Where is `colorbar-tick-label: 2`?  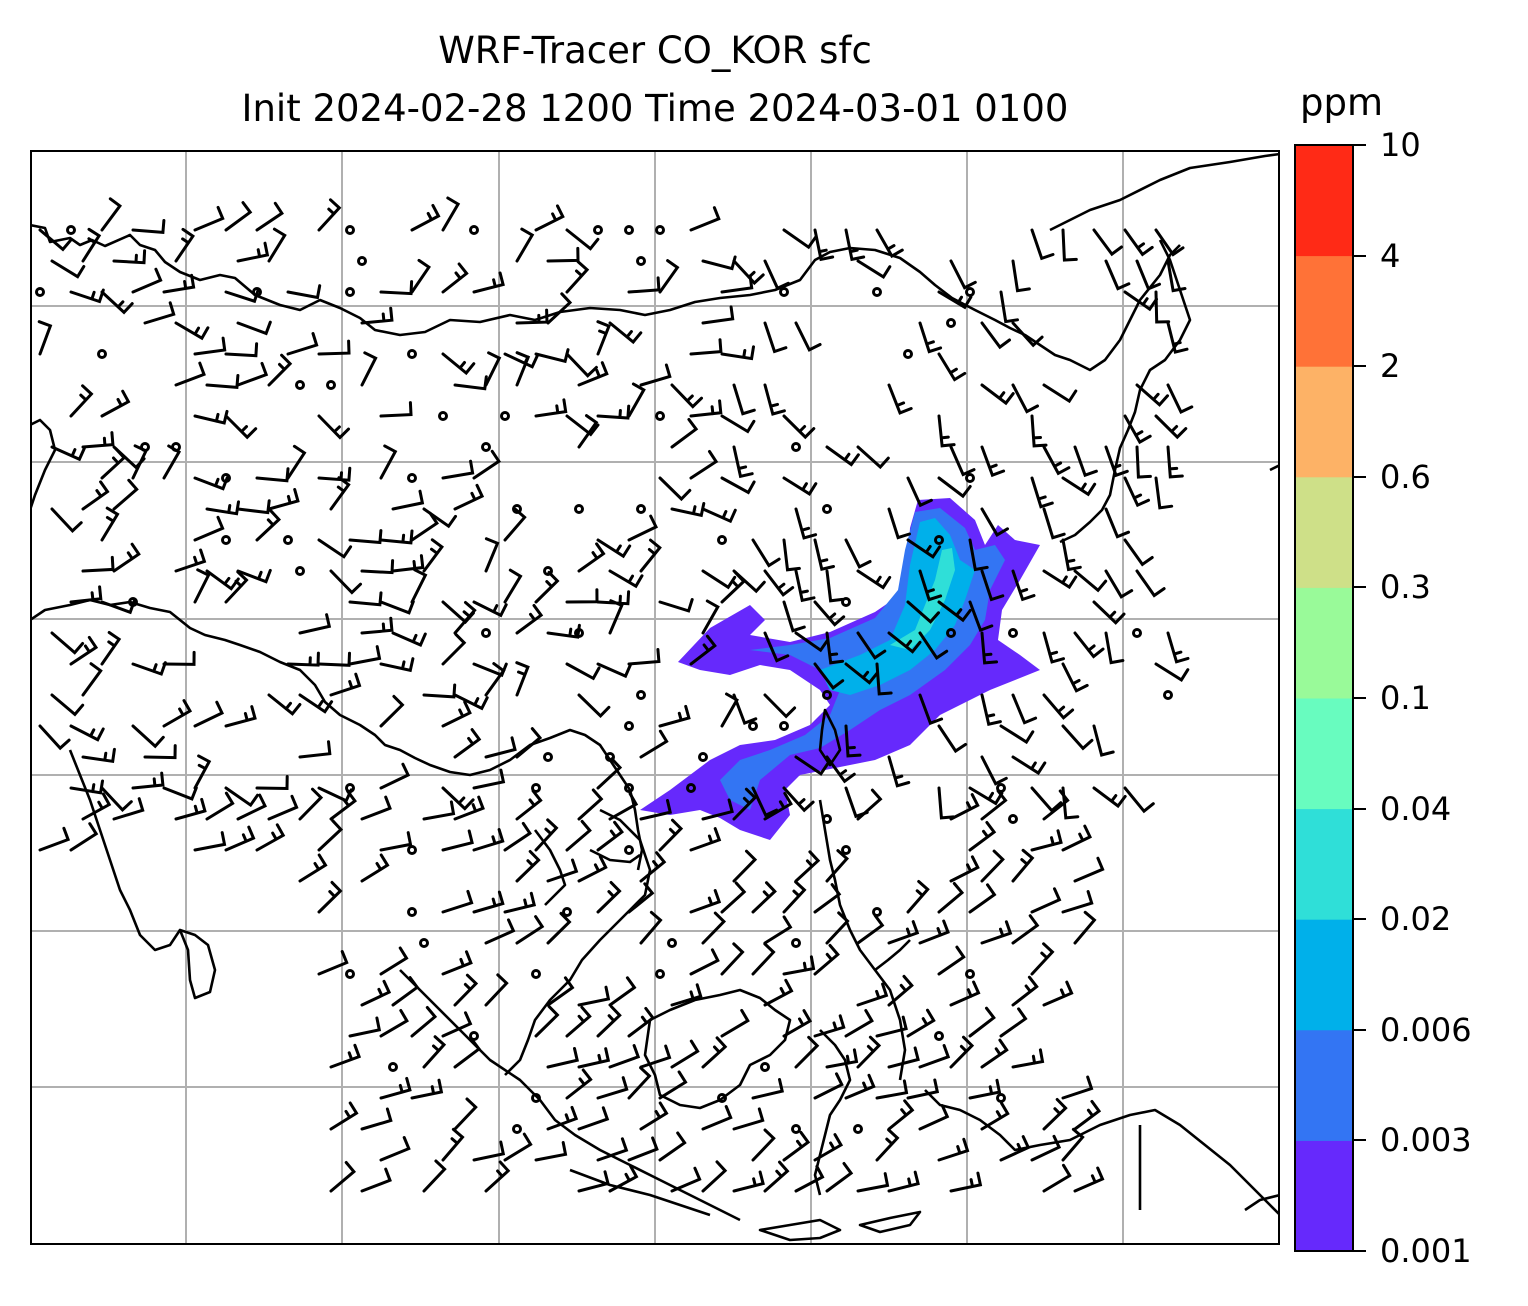
colorbar-tick-label: 2 is located at coordinates (1390, 366).